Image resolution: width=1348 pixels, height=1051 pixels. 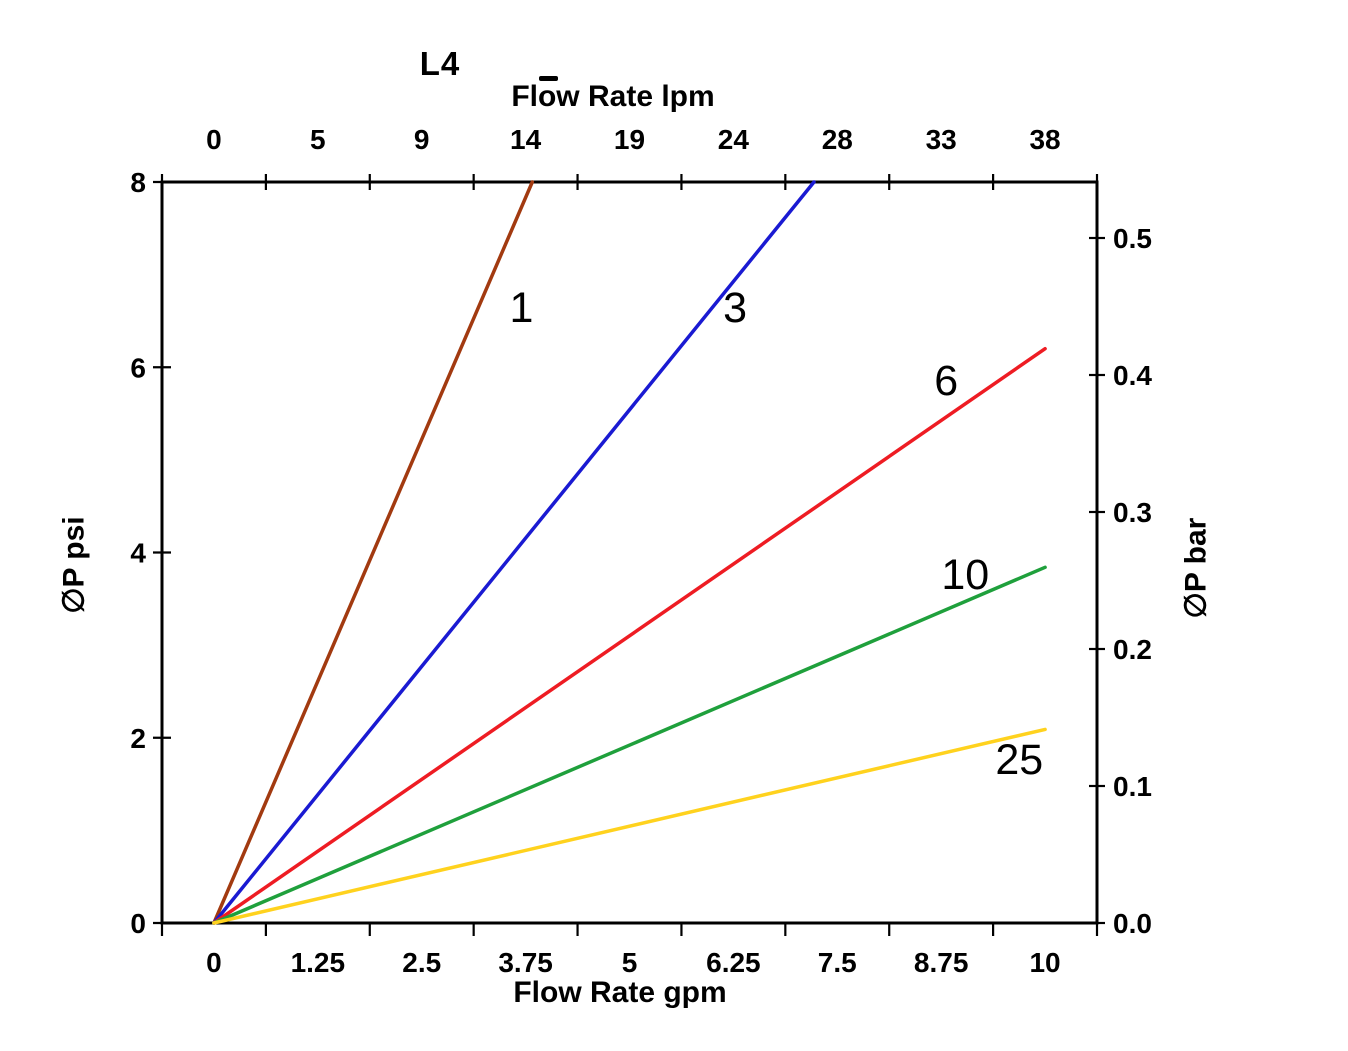 I want to click on bottom-axis-title: Flow Rate gpm, so click(x=620, y=992).